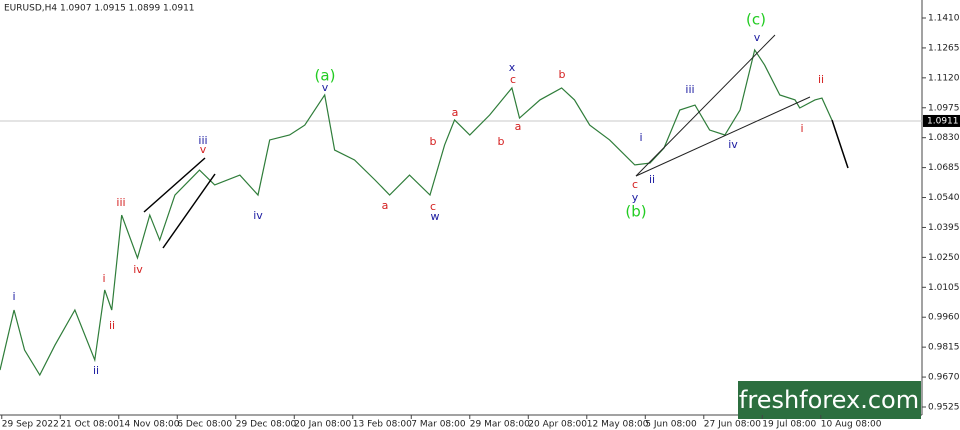 The height and width of the screenshot is (430, 960). Describe the element at coordinates (635, 212) in the screenshot. I see `wave-label: (b)` at that location.